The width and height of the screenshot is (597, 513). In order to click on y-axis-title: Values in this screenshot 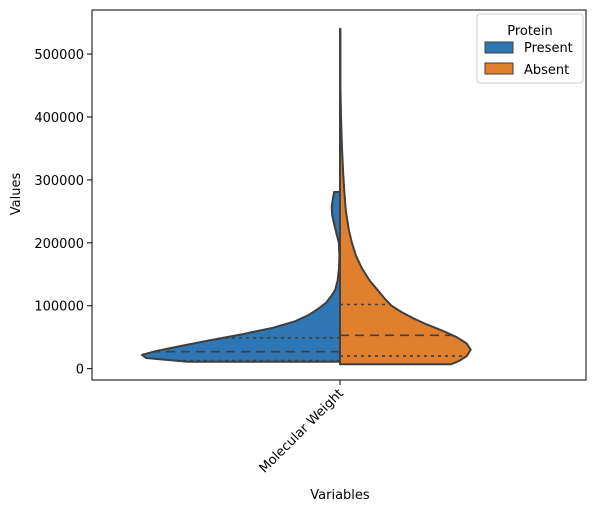, I will do `click(16, 194)`.